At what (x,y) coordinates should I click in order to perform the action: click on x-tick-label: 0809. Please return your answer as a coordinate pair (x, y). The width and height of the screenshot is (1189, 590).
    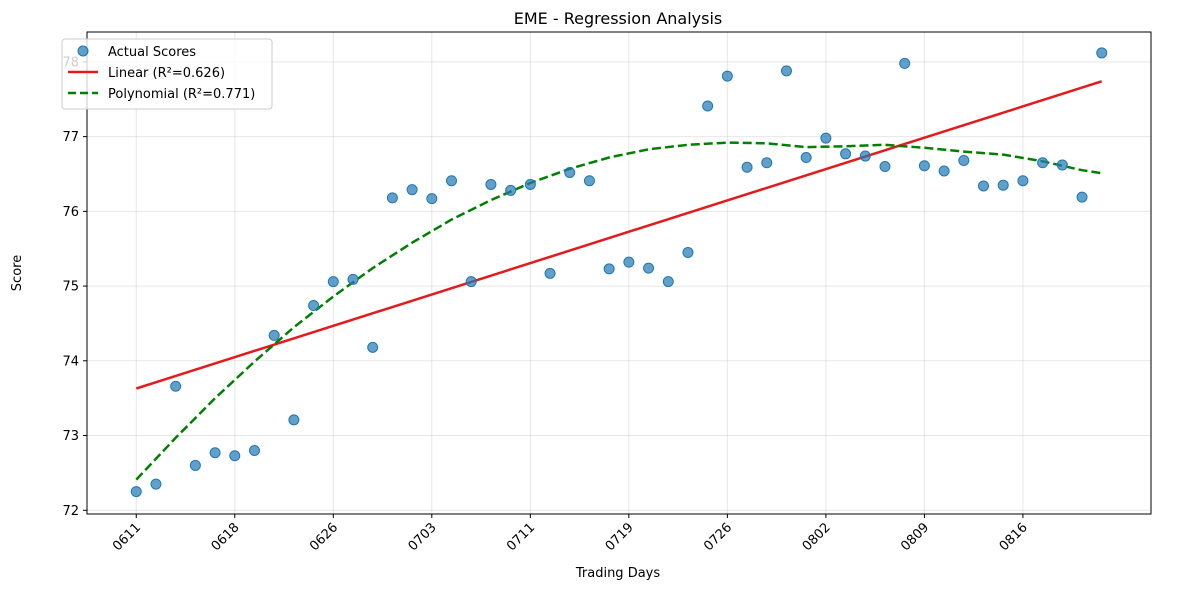
    Looking at the image, I should click on (915, 537).